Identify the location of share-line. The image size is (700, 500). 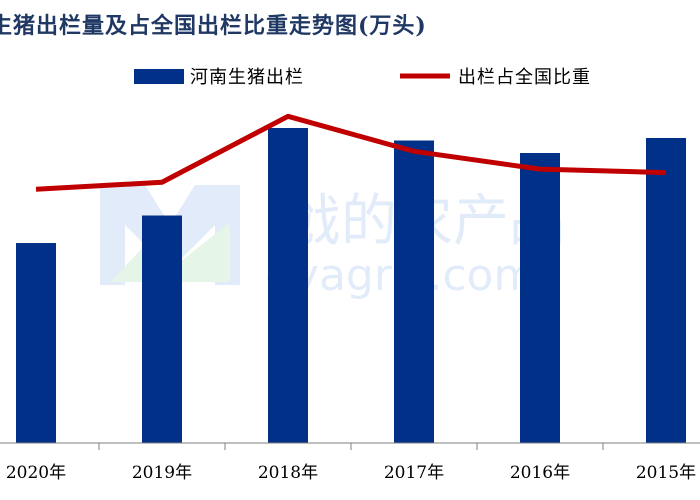
(351, 152).